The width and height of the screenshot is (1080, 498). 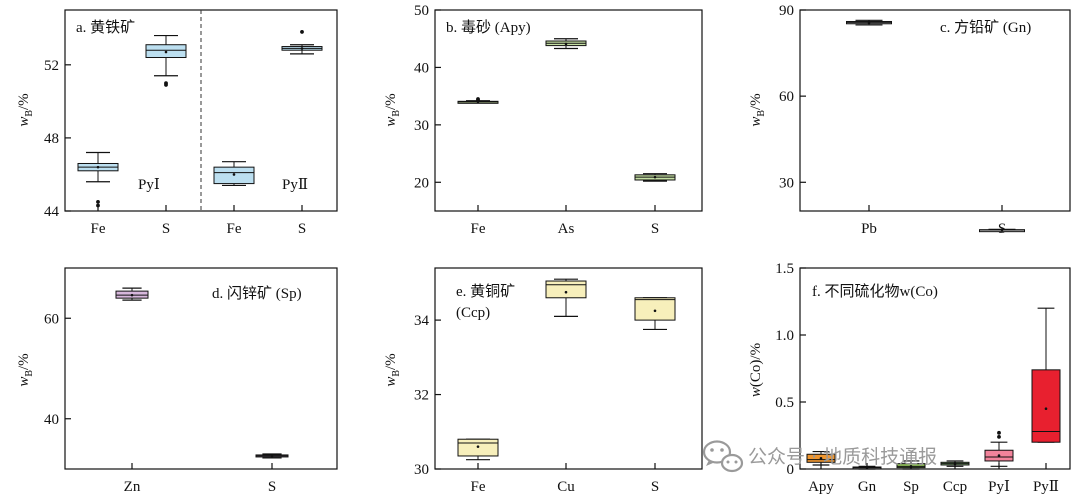 What do you see at coordinates (911, 487) in the screenshot?
I see `x-tick-label: Sp` at bounding box center [911, 487].